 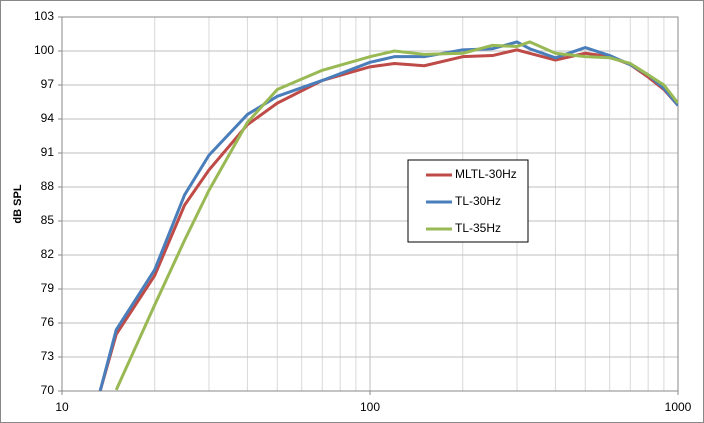 What do you see at coordinates (48, 186) in the screenshot?
I see `y-tick-label: 88` at bounding box center [48, 186].